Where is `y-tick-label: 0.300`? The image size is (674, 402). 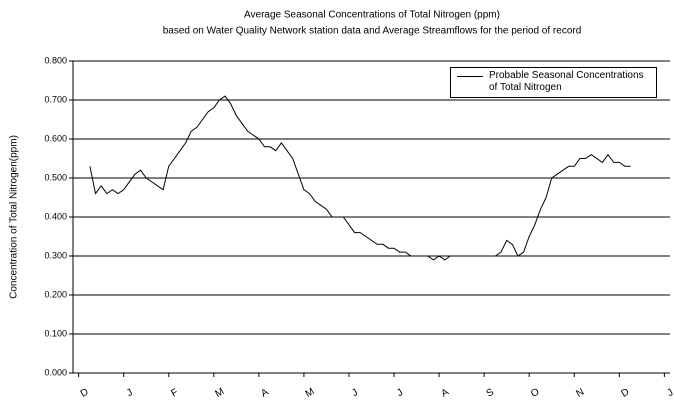 y-tick-label: 0.300 is located at coordinates (55, 255).